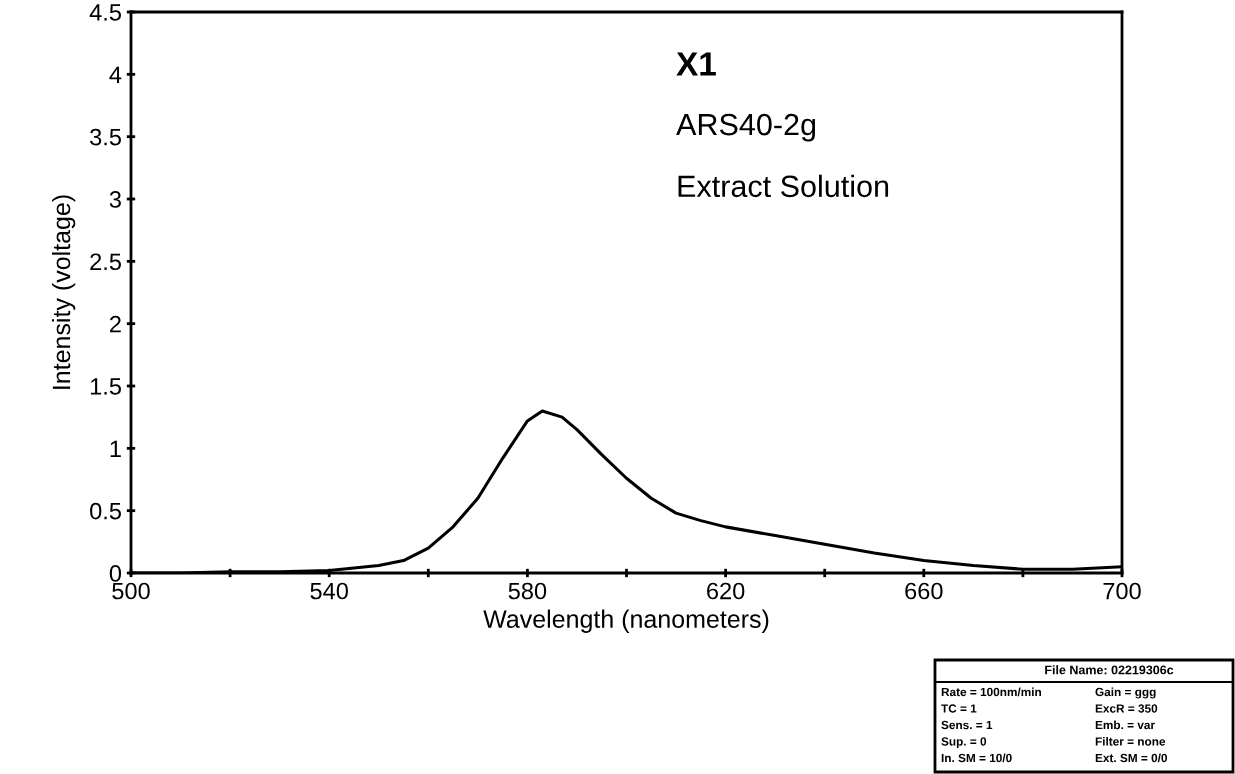 The width and height of the screenshot is (1235, 774). I want to click on text: Ext. SM = 0/0, so click(1131, 758).